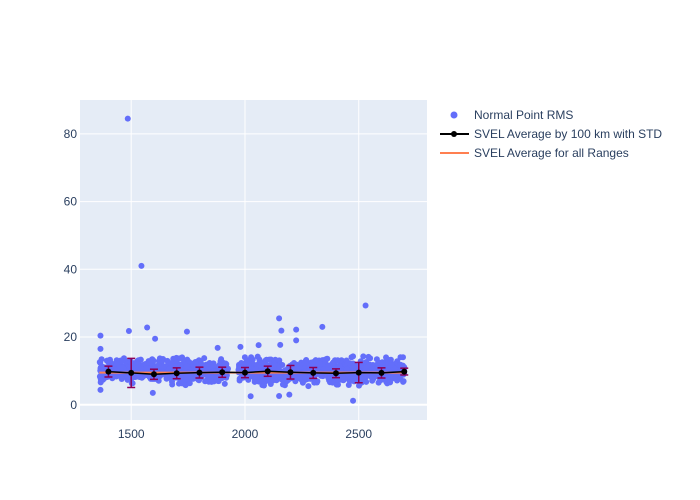 The height and width of the screenshot is (500, 700). I want to click on legend-marker-dot, so click(454, 115).